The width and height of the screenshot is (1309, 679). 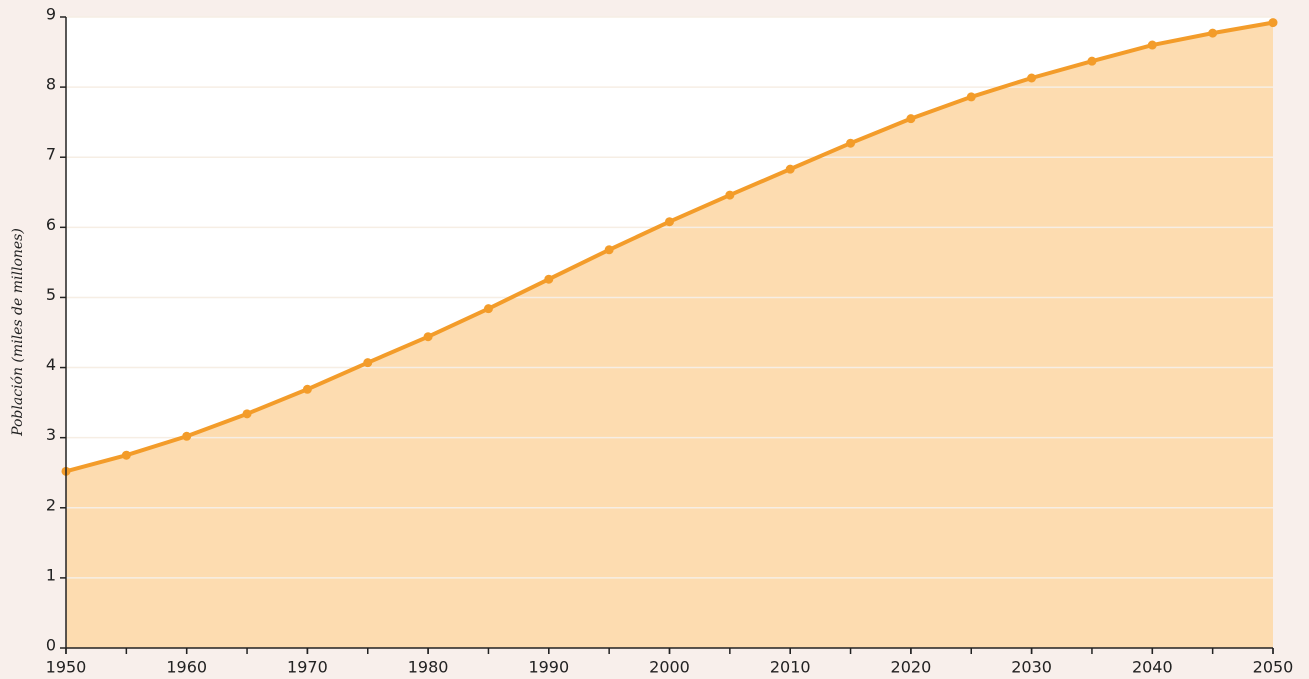 I want to click on x-tick-label: 1970, so click(x=307, y=667).